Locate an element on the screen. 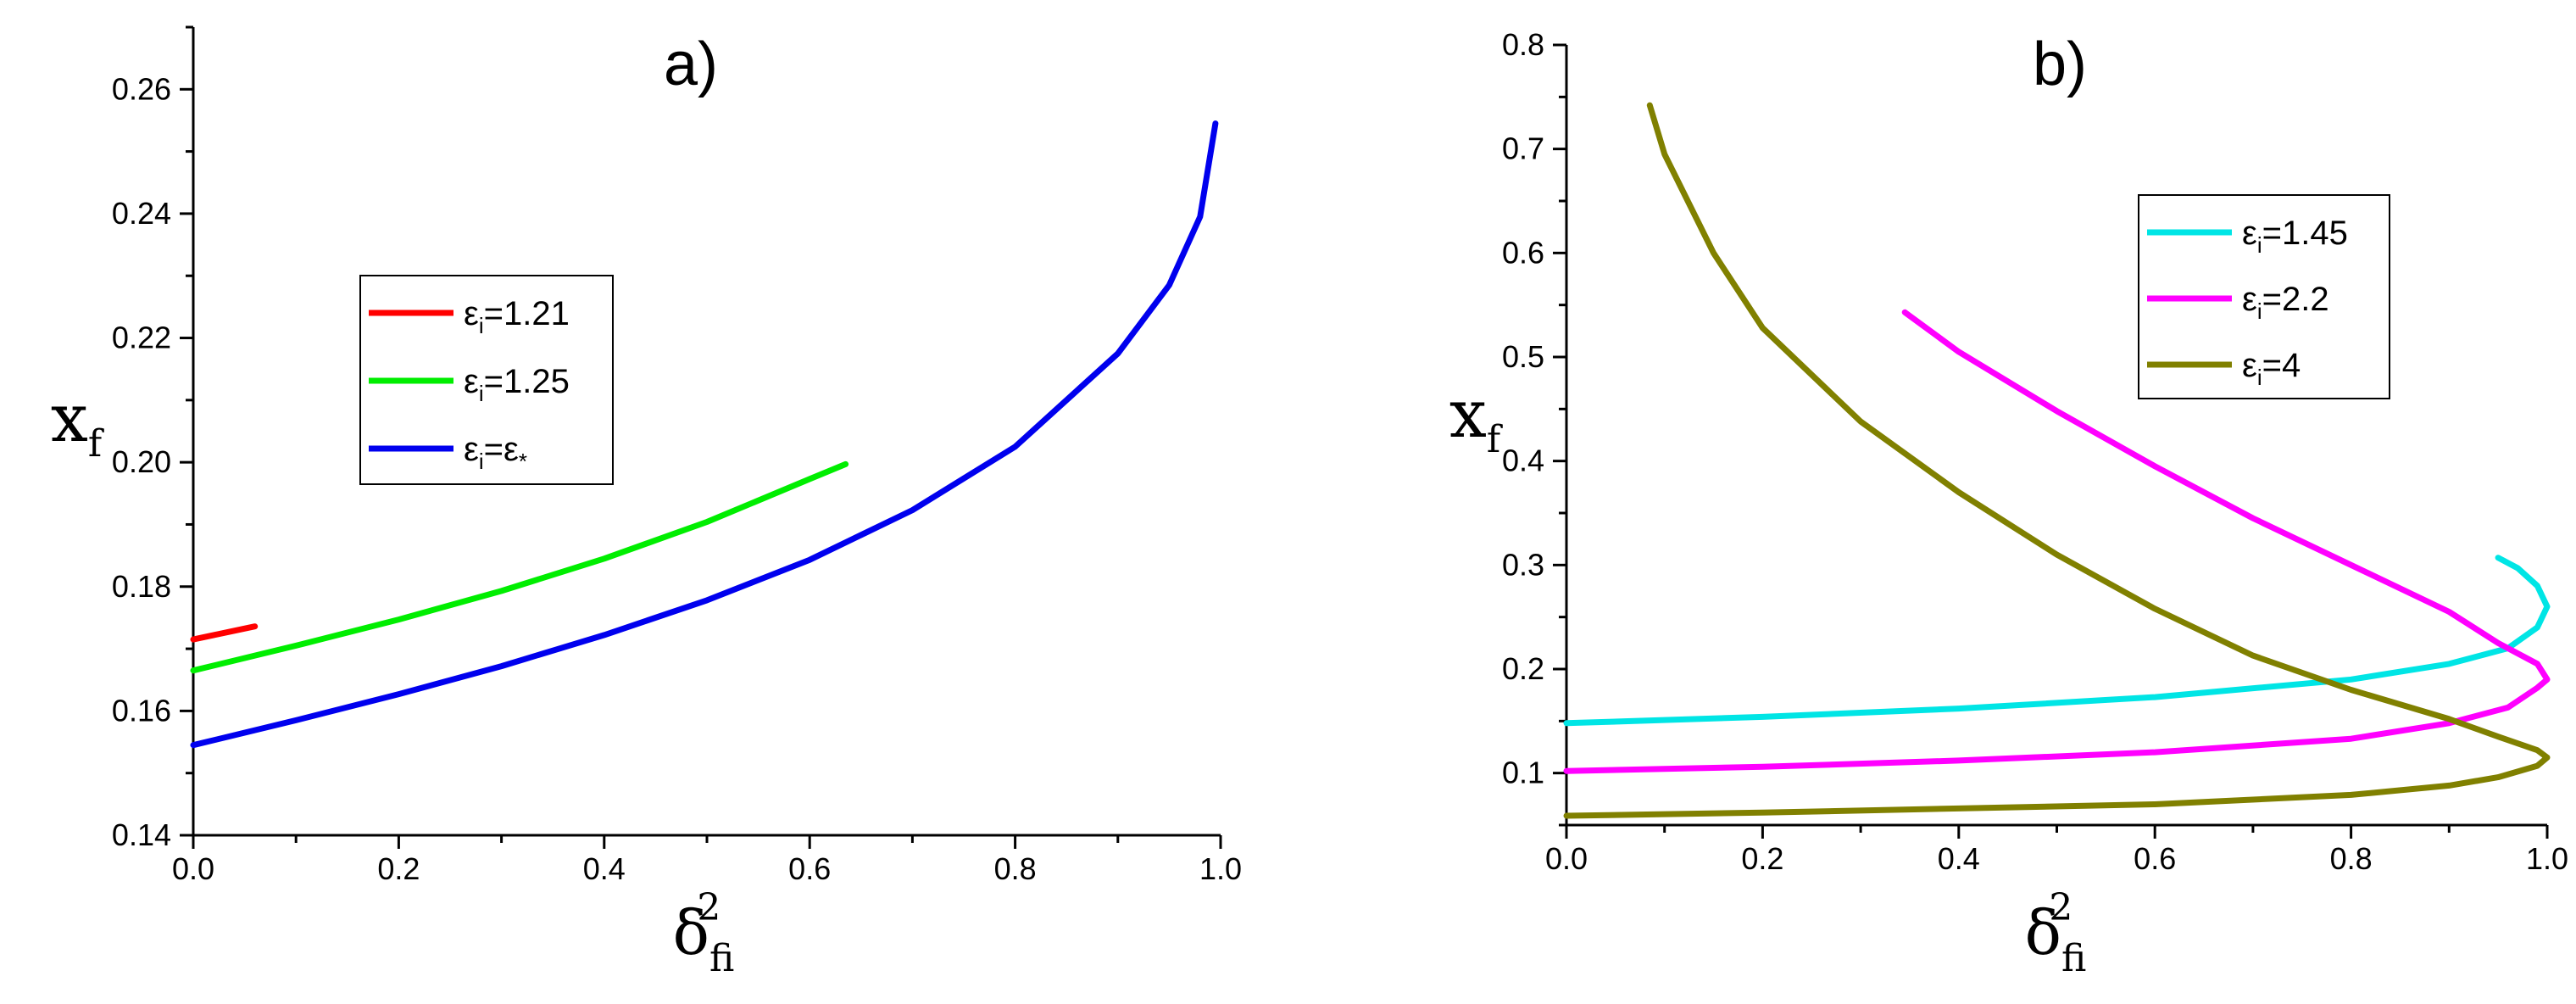  panel-title: a) is located at coordinates (691, 64).